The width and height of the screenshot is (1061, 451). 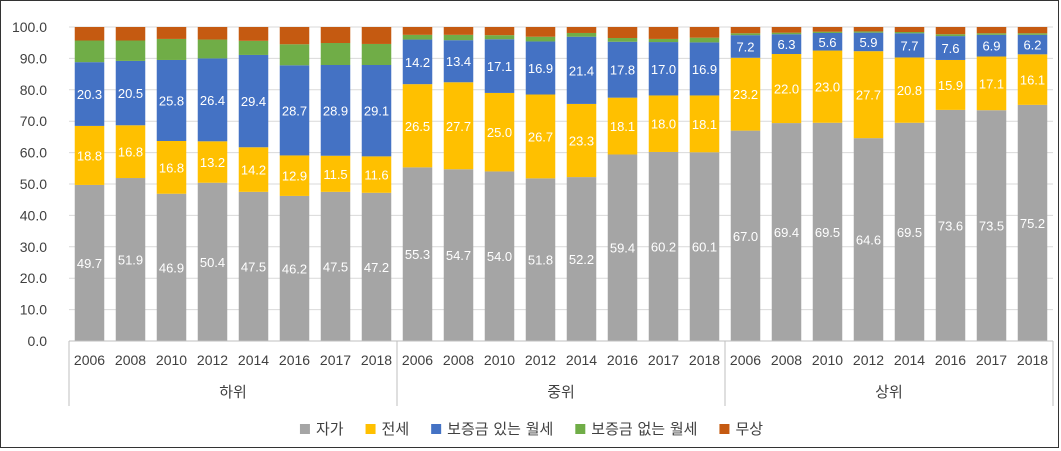 I want to click on data-label: 50.4, so click(x=212, y=262).